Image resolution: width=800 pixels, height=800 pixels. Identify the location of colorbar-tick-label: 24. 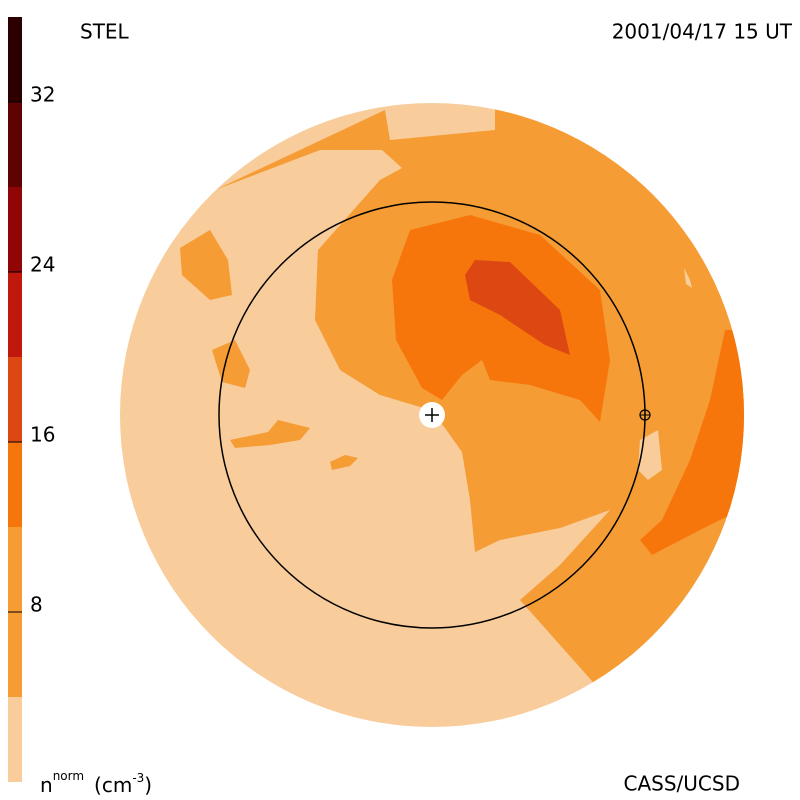
(42, 265).